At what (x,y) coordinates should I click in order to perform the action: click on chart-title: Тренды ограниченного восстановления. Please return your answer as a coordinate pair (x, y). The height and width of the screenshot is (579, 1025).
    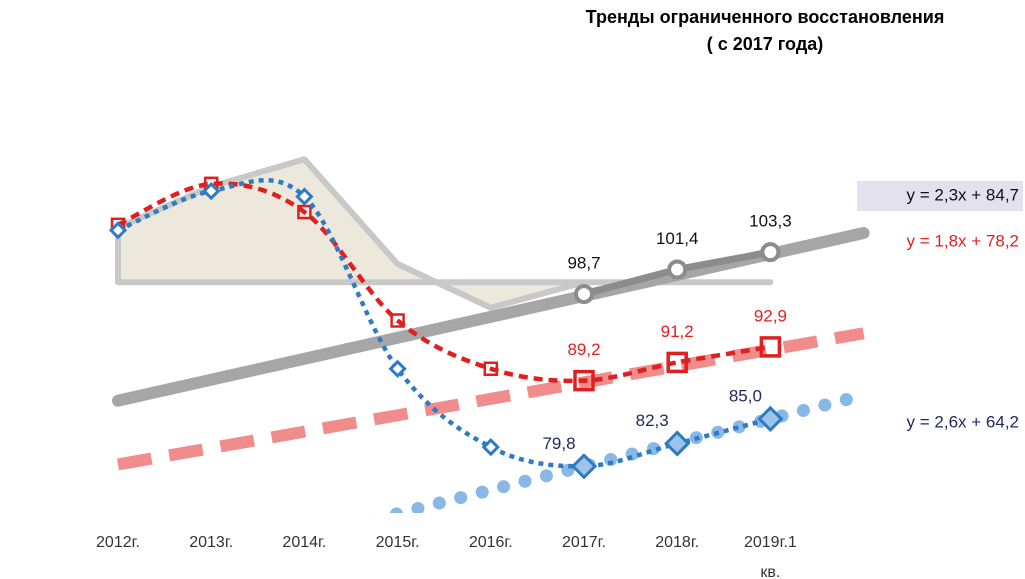
    Looking at the image, I should click on (765, 17).